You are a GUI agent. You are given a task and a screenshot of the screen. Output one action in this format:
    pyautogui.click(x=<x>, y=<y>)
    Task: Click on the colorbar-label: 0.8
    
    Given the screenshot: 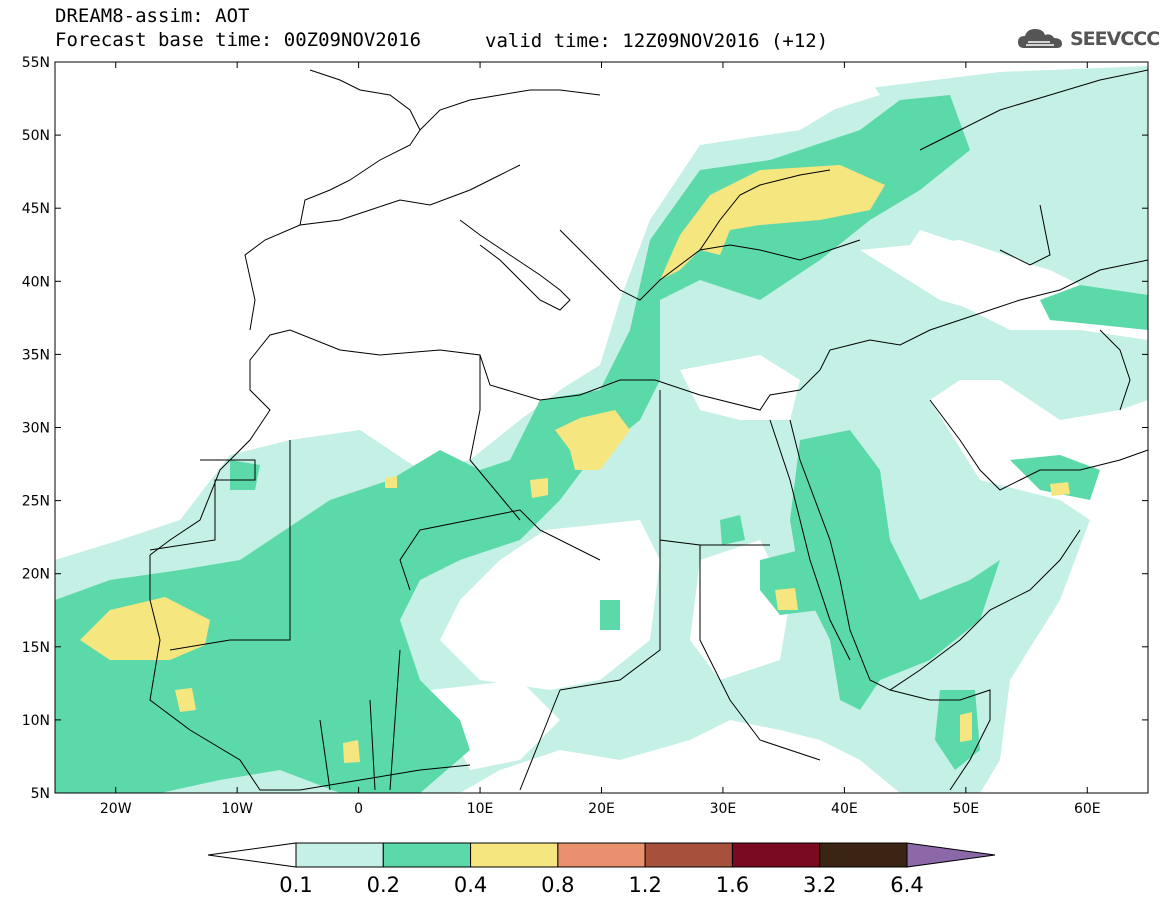 What is the action you would take?
    pyautogui.click(x=557, y=885)
    